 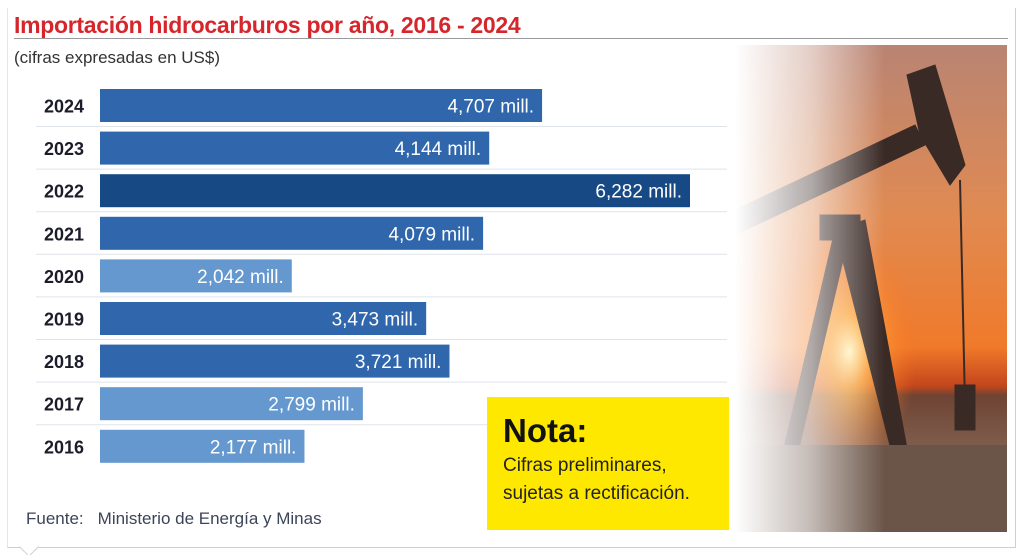 I want to click on value-label-2019: 3,473 mill., so click(x=375, y=320).